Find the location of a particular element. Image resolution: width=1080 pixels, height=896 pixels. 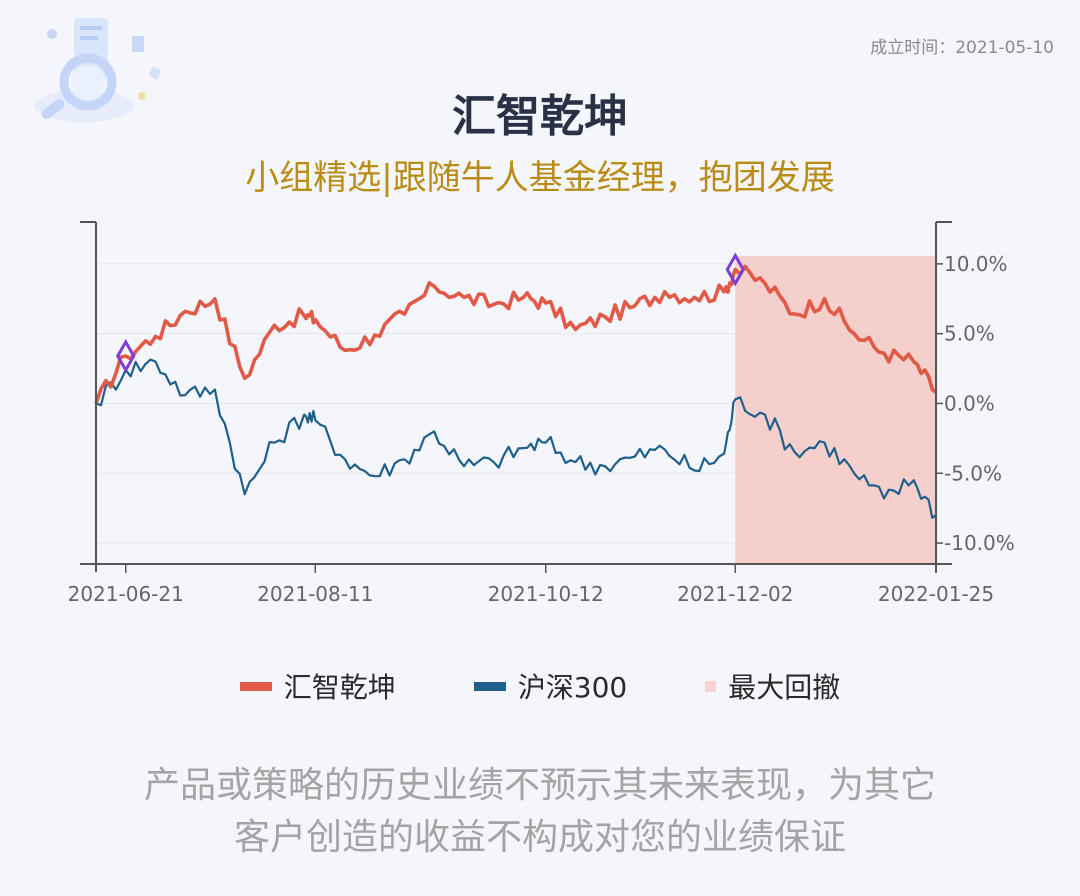

page-subtitle: 小组精选|跟随牛人基金经理，抱团发展 is located at coordinates (540, 178).